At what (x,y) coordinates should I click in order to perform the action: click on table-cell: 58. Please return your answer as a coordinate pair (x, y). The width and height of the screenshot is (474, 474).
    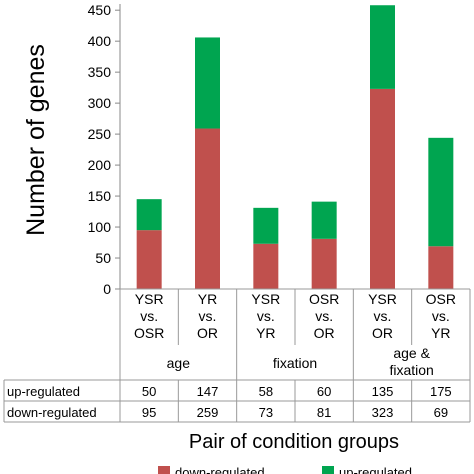
    Looking at the image, I should click on (266, 391).